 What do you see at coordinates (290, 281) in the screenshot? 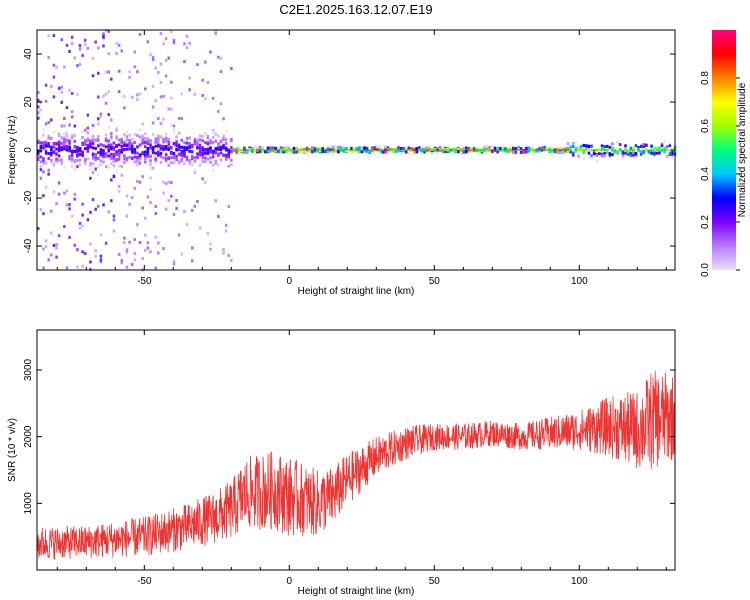
I see `spectrogram-x-tick-label: 0` at bounding box center [290, 281].